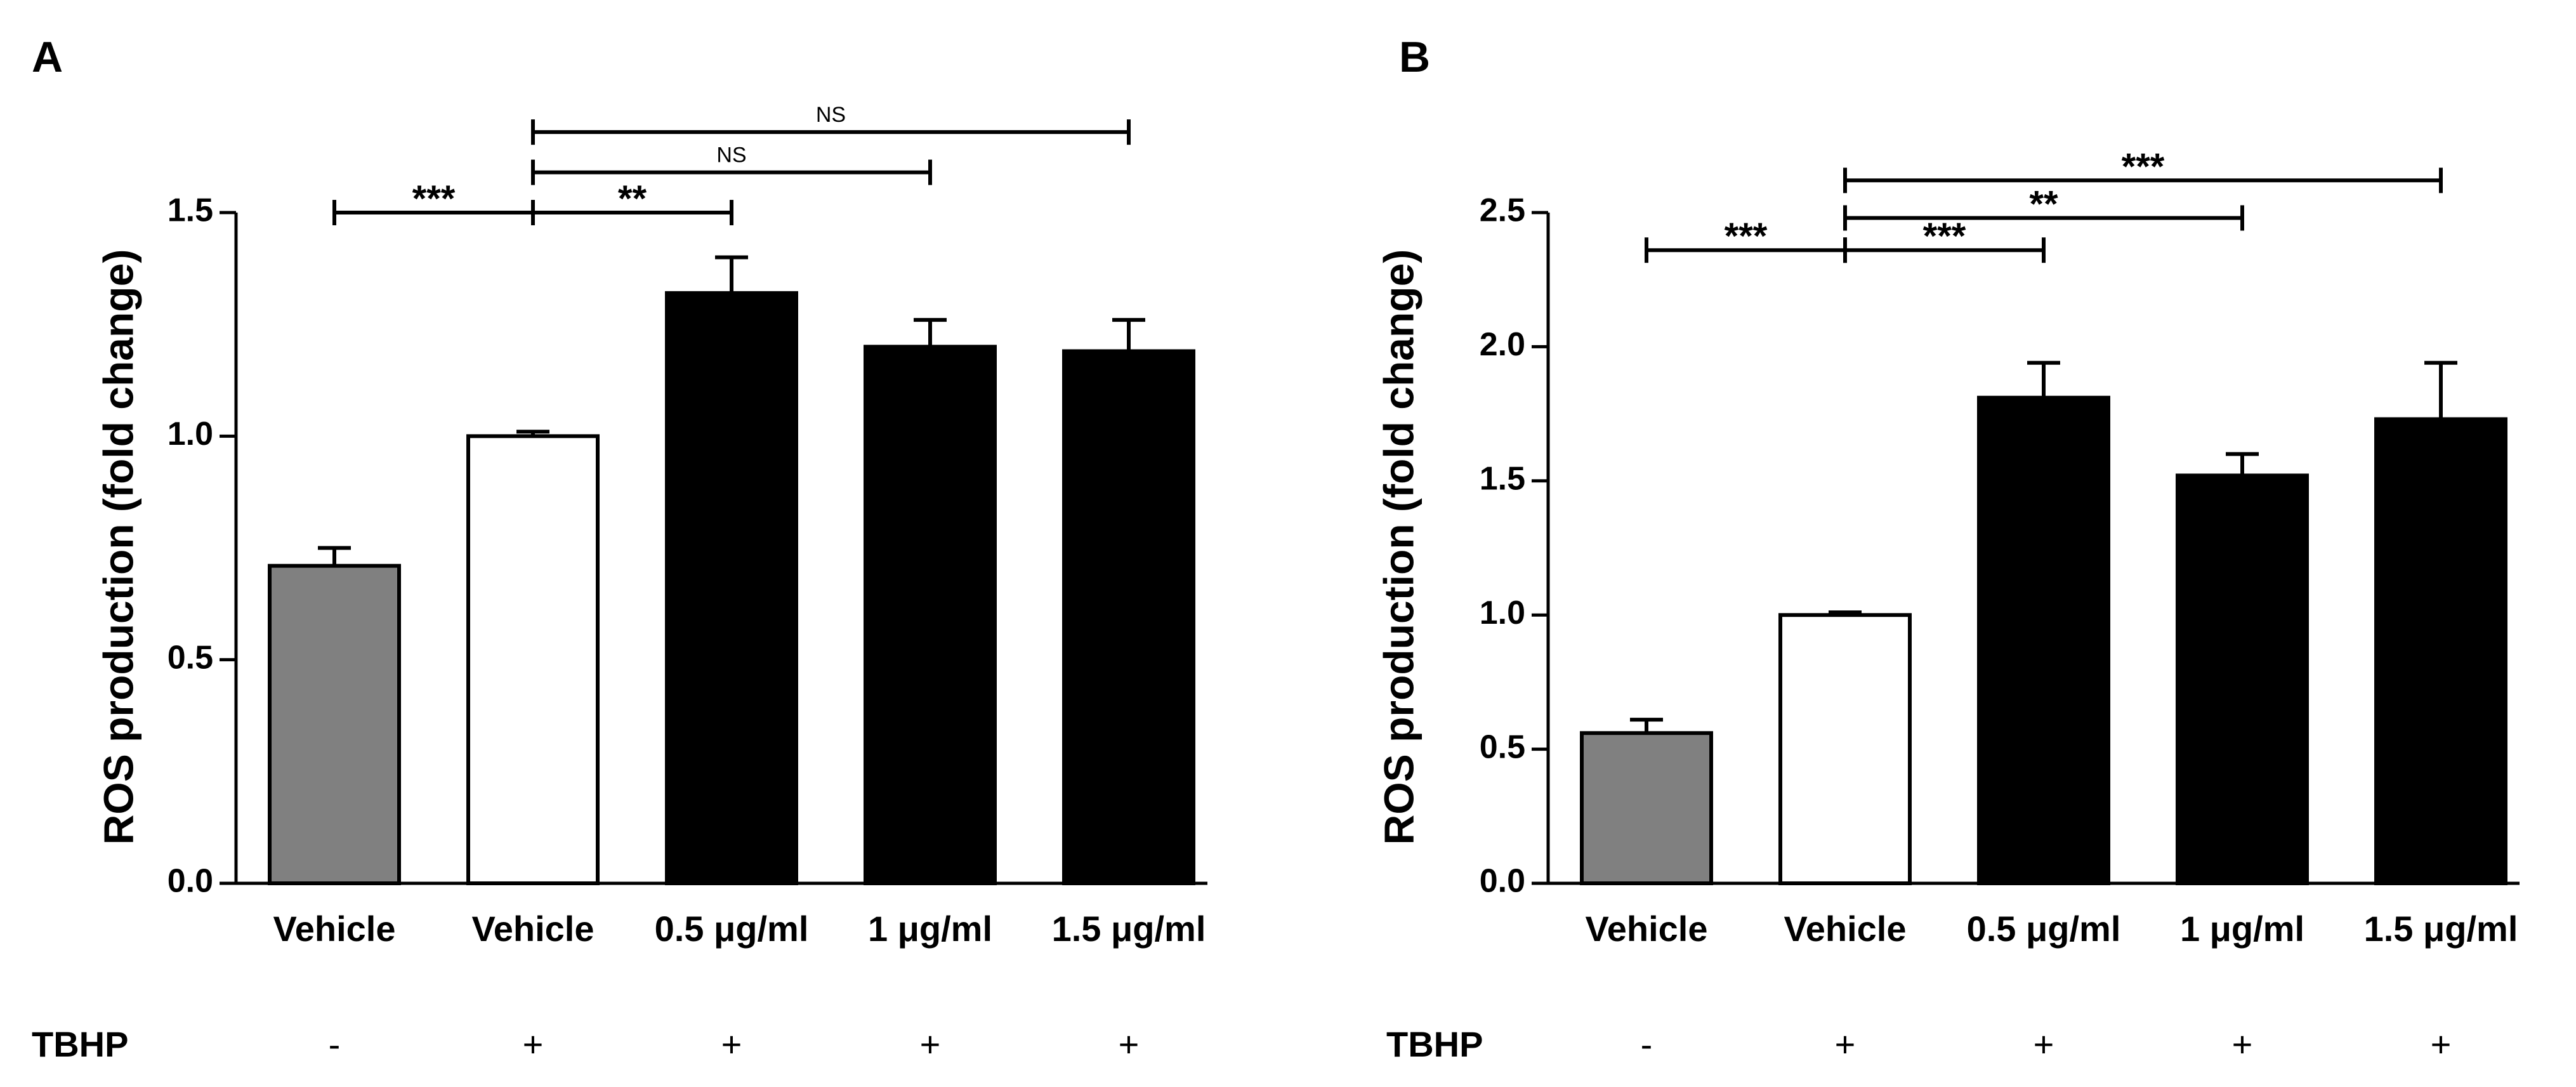 The height and width of the screenshot is (1087, 2576). Describe the element at coordinates (1502, 210) in the screenshot. I see `y-tick-label: 2.5` at that location.